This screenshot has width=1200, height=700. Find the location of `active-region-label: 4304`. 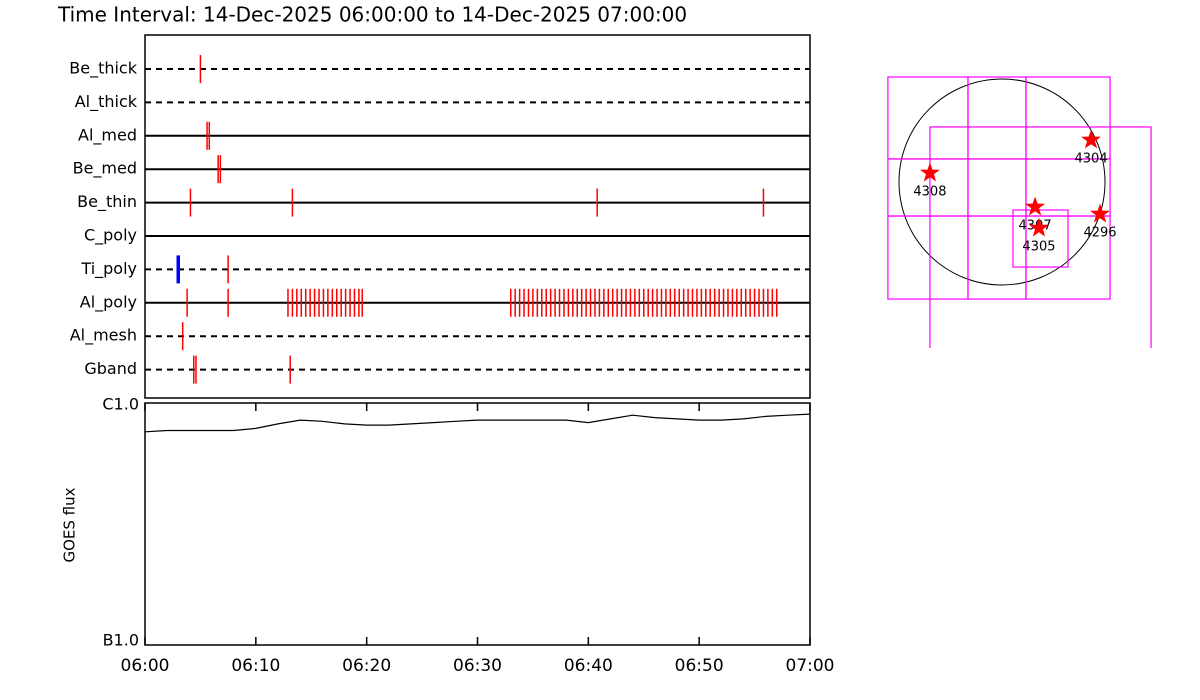

active-region-label: 4304 is located at coordinates (1091, 158).